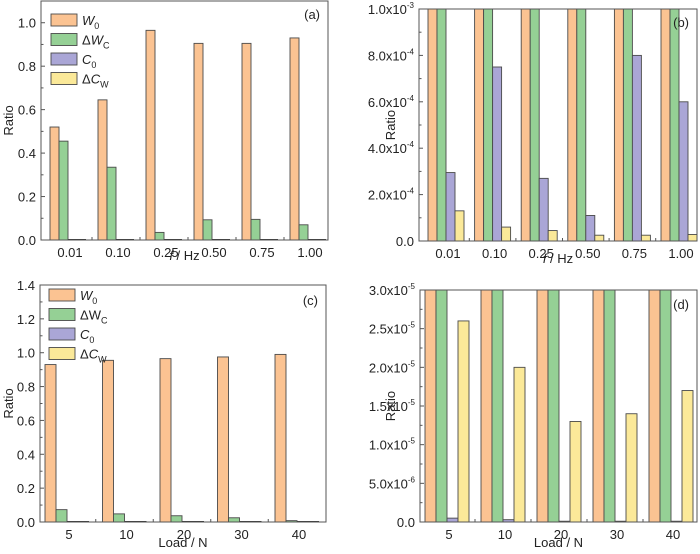 The image size is (700, 554). I want to click on y-tick-label: 4.0x10⁻⁴, so click(391, 148).